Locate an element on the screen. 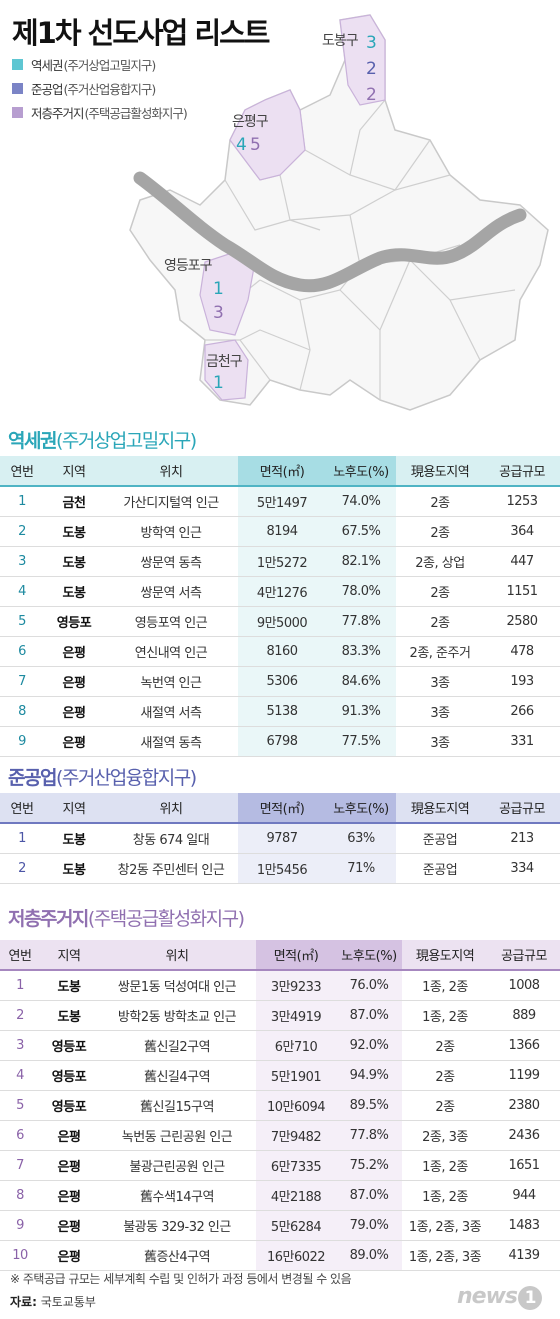 This screenshot has width=560, height=1319. cell-col-size: 5만6284 is located at coordinates (296, 1225).